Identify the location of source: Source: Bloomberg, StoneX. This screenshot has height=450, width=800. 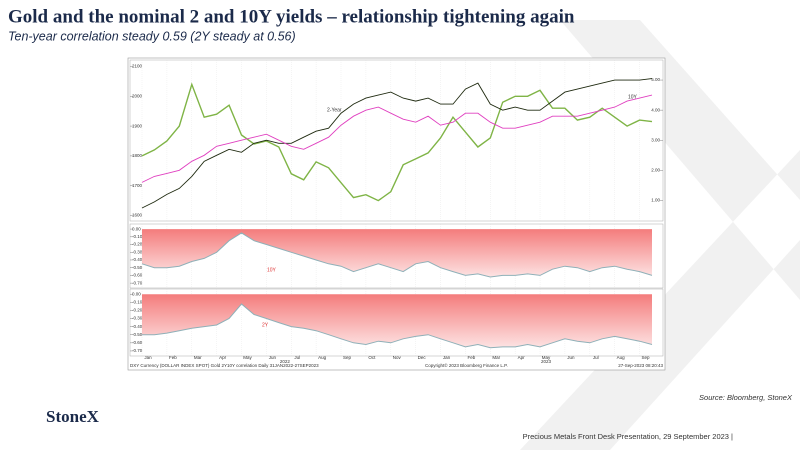
(746, 397).